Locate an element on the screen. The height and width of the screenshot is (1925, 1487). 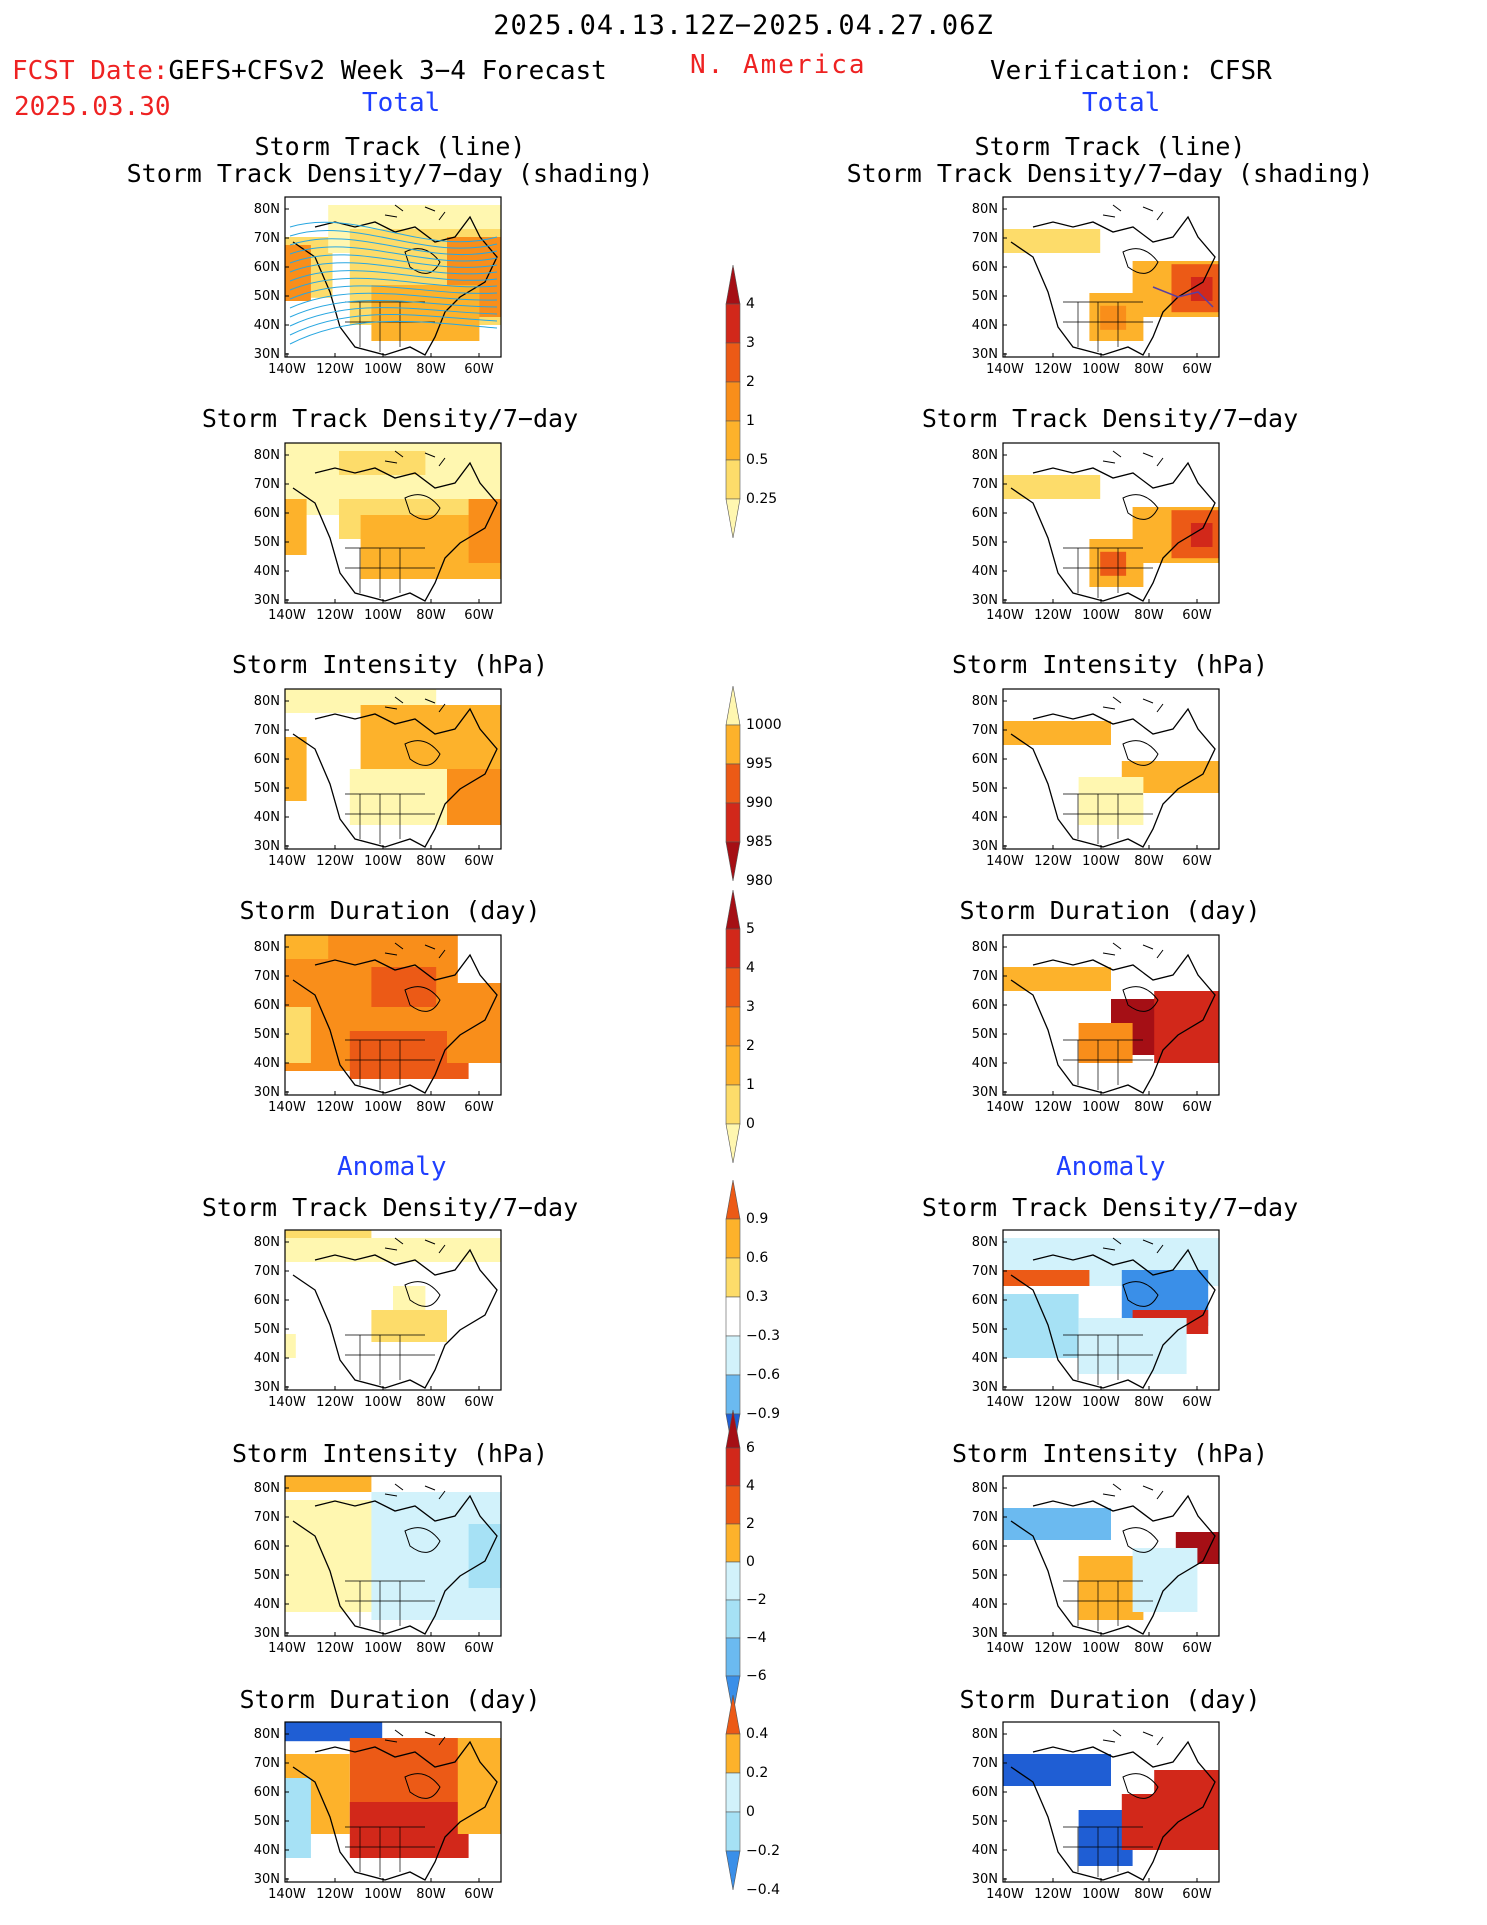
anomaly-label-right: Anomaly is located at coordinates (1111, 1167).